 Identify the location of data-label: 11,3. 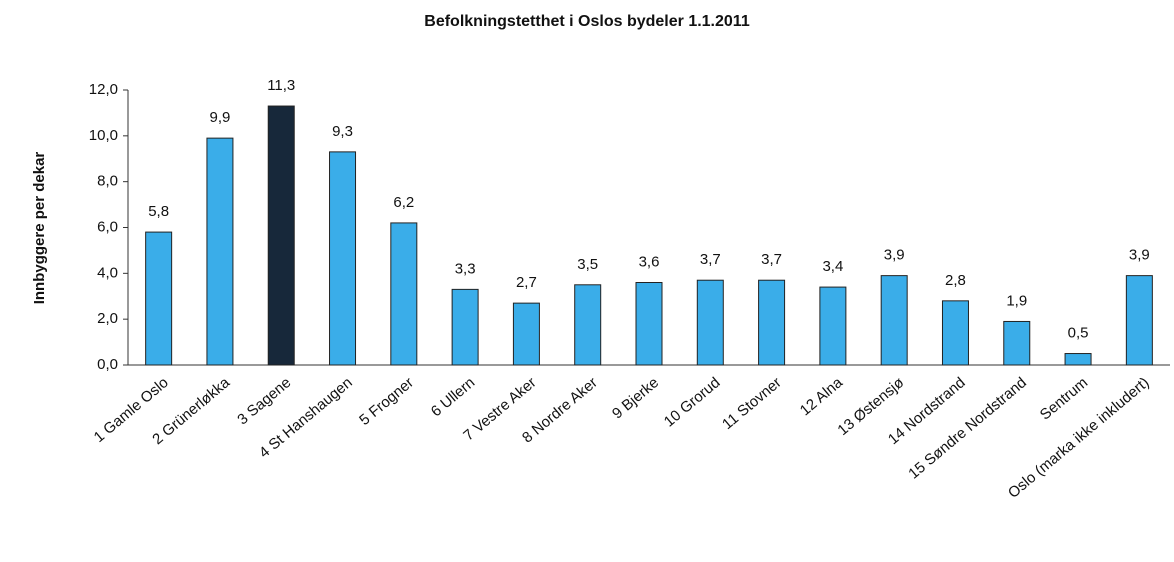
(281, 85).